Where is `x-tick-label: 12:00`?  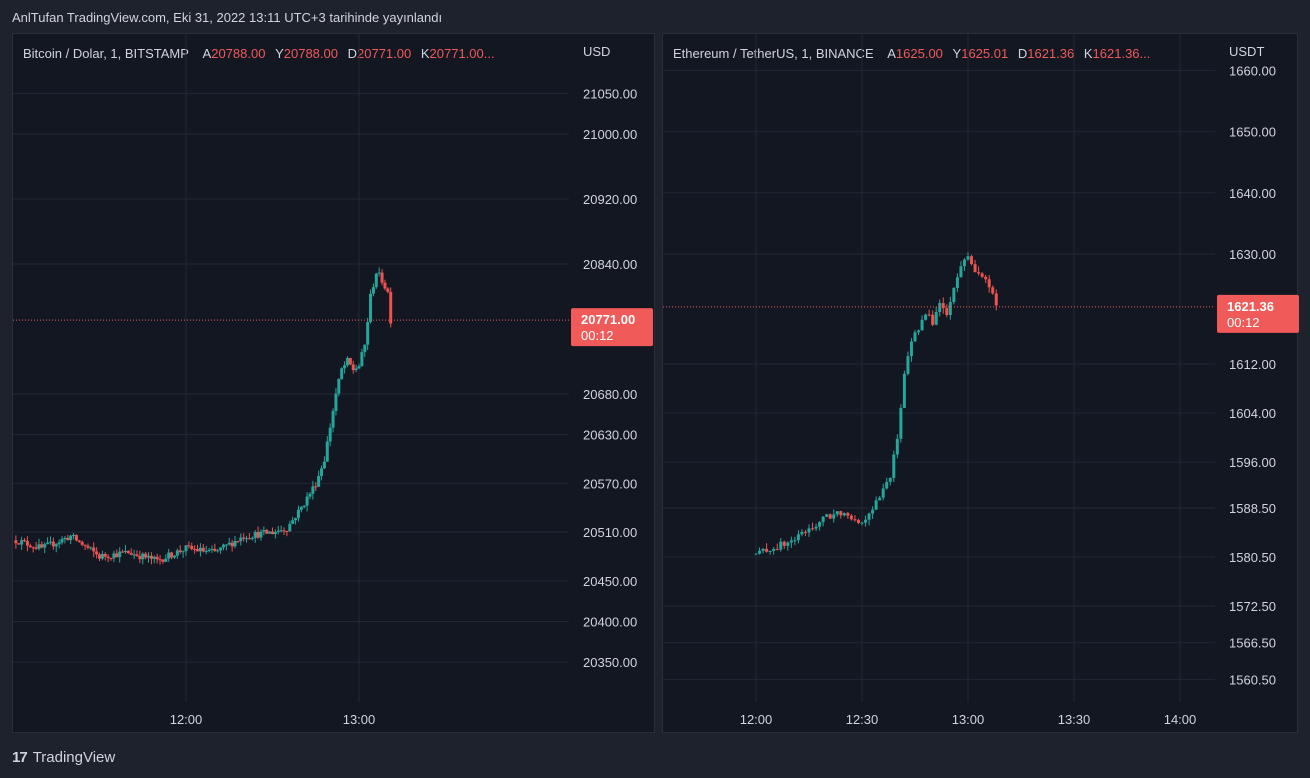 x-tick-label: 12:00 is located at coordinates (756, 719).